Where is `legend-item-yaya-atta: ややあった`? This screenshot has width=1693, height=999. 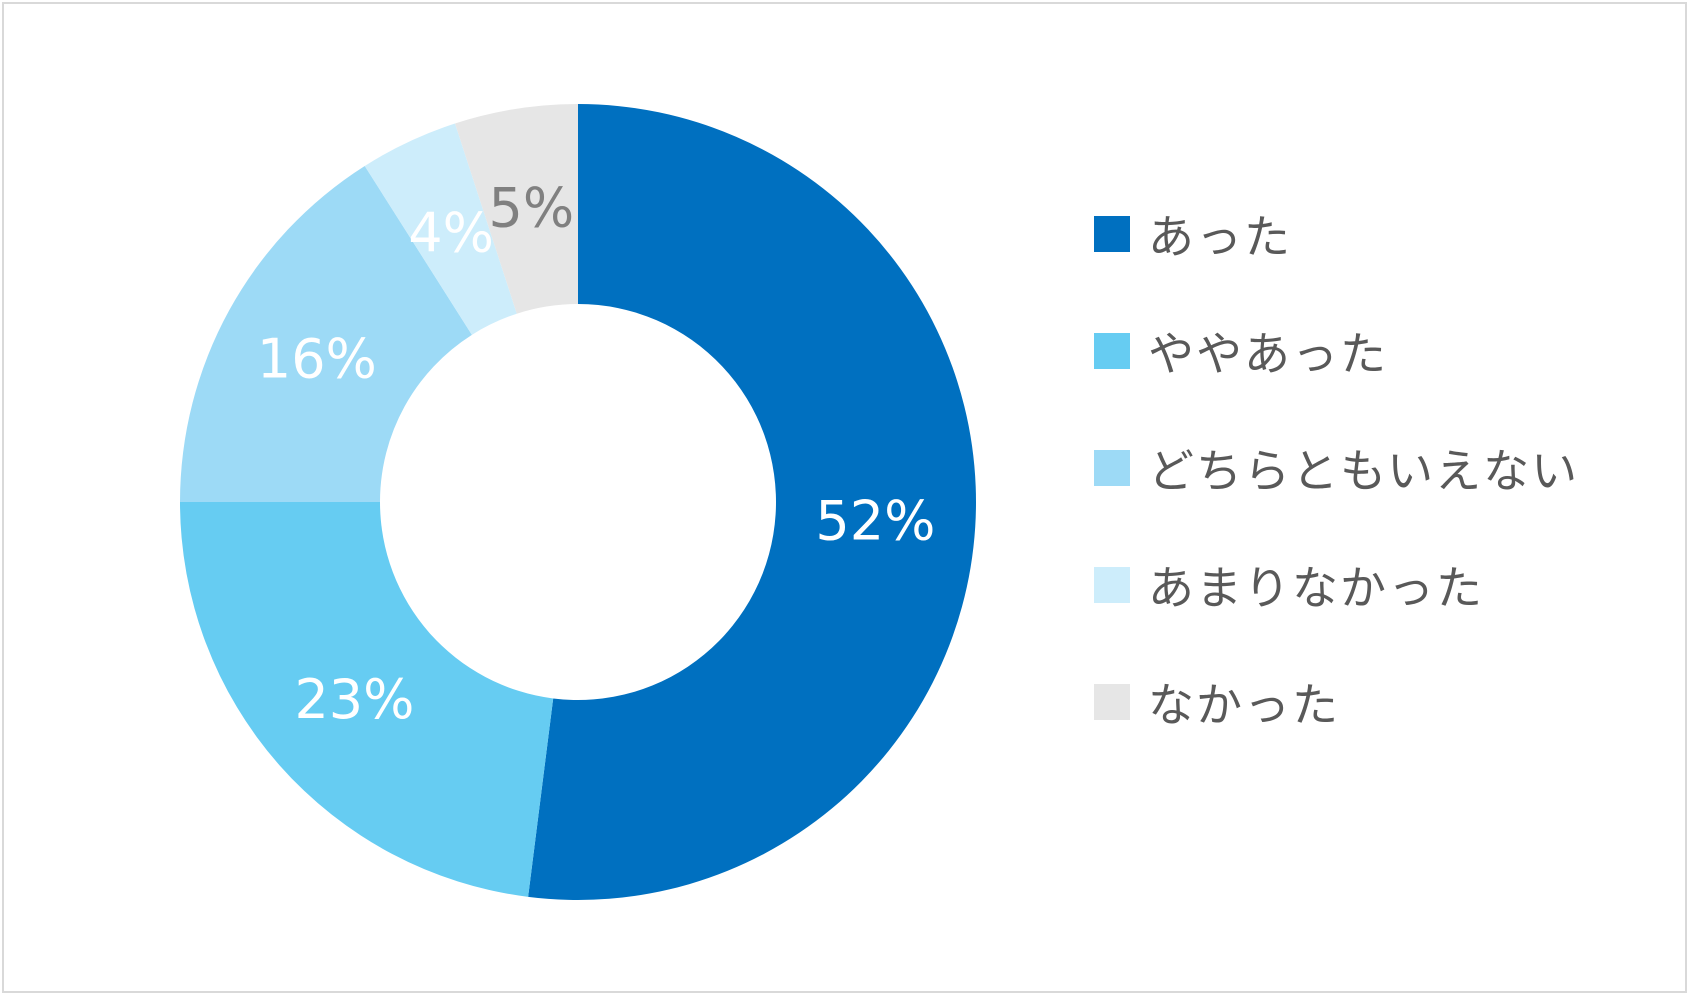 legend-item-yaya-atta: ややあった is located at coordinates (1336, 350).